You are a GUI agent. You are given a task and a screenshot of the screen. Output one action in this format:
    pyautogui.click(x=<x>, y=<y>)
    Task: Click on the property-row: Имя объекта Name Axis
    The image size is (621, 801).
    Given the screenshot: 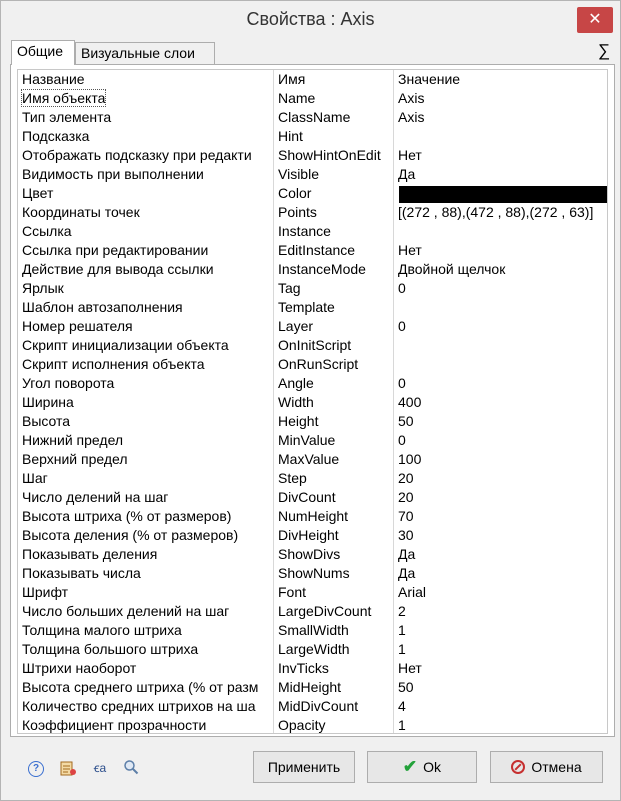 What is the action you would take?
    pyautogui.click(x=312, y=98)
    